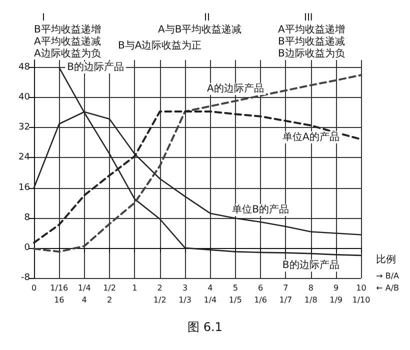 This screenshot has height=350, width=410. Describe the element at coordinates (59, 294) in the screenshot. I see `x-tick-label: 1/16 16` at that location.